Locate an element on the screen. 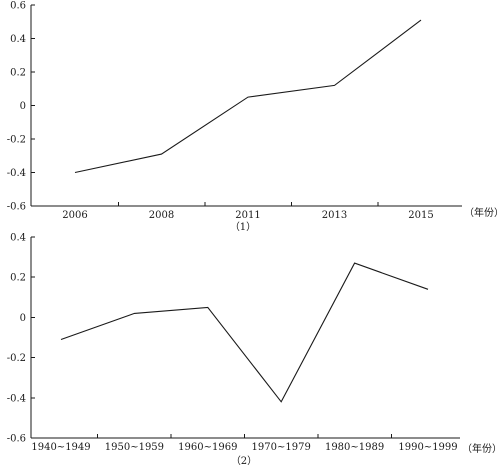 The height and width of the screenshot is (472, 500). x-tick-label: 2015 is located at coordinates (420, 215).